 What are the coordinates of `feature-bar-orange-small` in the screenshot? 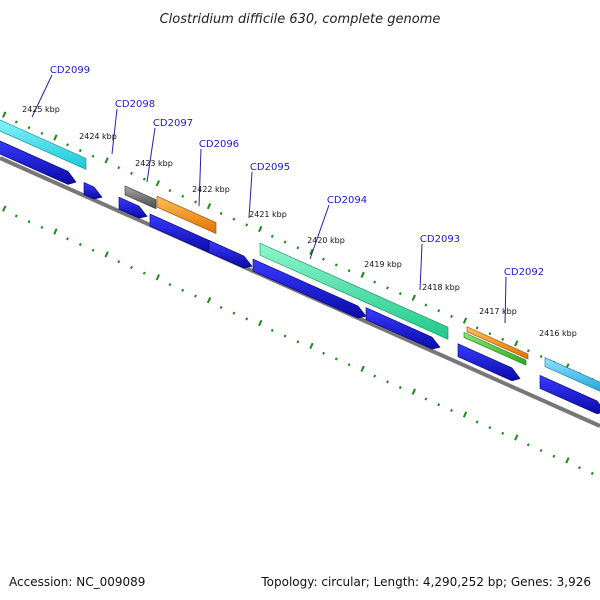 It's located at (497, 343).